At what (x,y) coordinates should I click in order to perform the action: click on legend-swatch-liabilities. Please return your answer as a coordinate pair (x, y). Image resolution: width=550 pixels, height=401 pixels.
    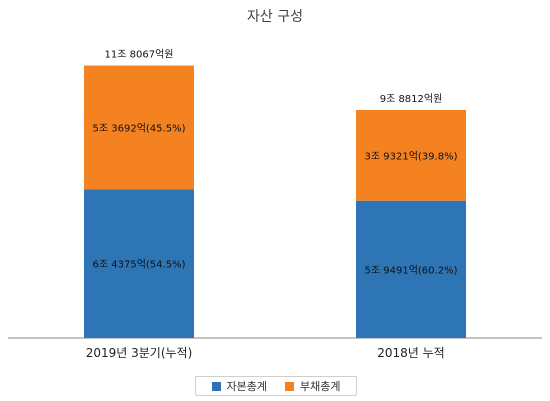
    Looking at the image, I should click on (289, 386).